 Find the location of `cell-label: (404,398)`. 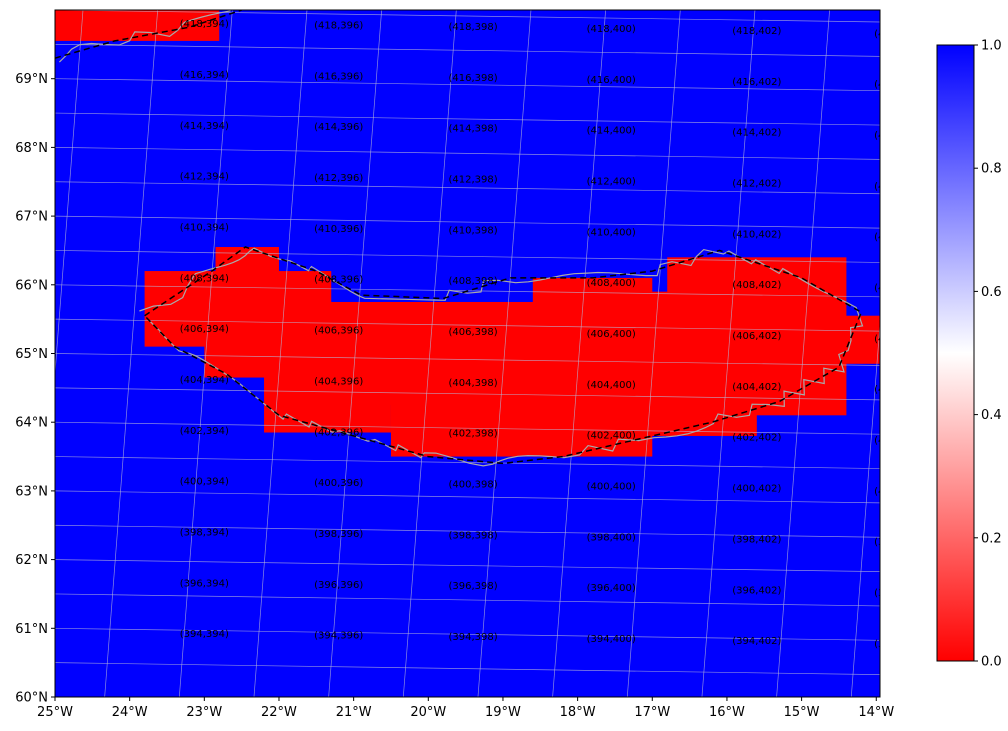

cell-label: (404,398) is located at coordinates (473, 383).